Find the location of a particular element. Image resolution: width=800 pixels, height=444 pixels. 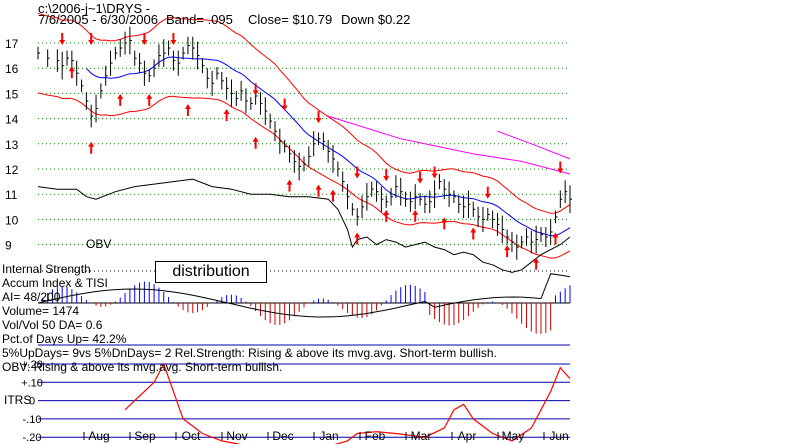

header-dates: 7/6/2005 - 6/30/2006 is located at coordinates (98, 19).